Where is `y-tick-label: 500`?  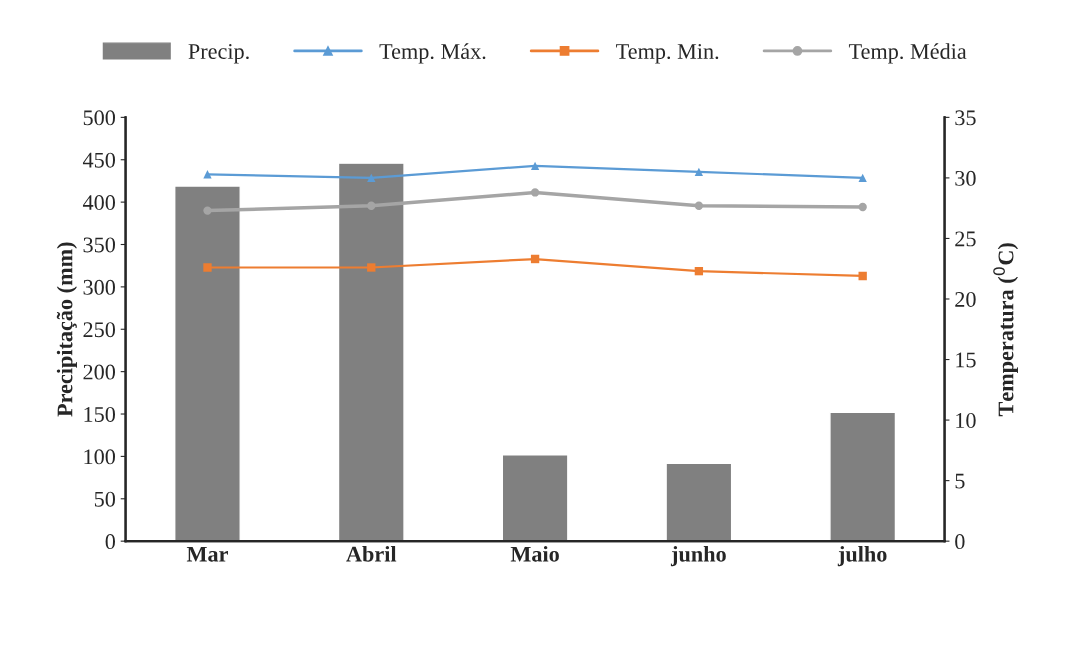
y-tick-label: 500 is located at coordinates (99, 118).